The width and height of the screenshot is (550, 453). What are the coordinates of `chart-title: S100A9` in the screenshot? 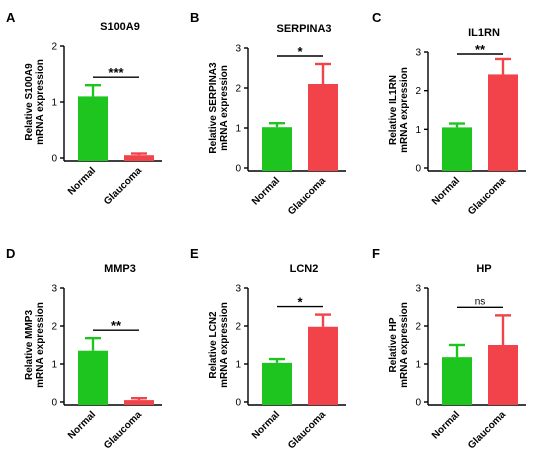 It's located at (120, 27).